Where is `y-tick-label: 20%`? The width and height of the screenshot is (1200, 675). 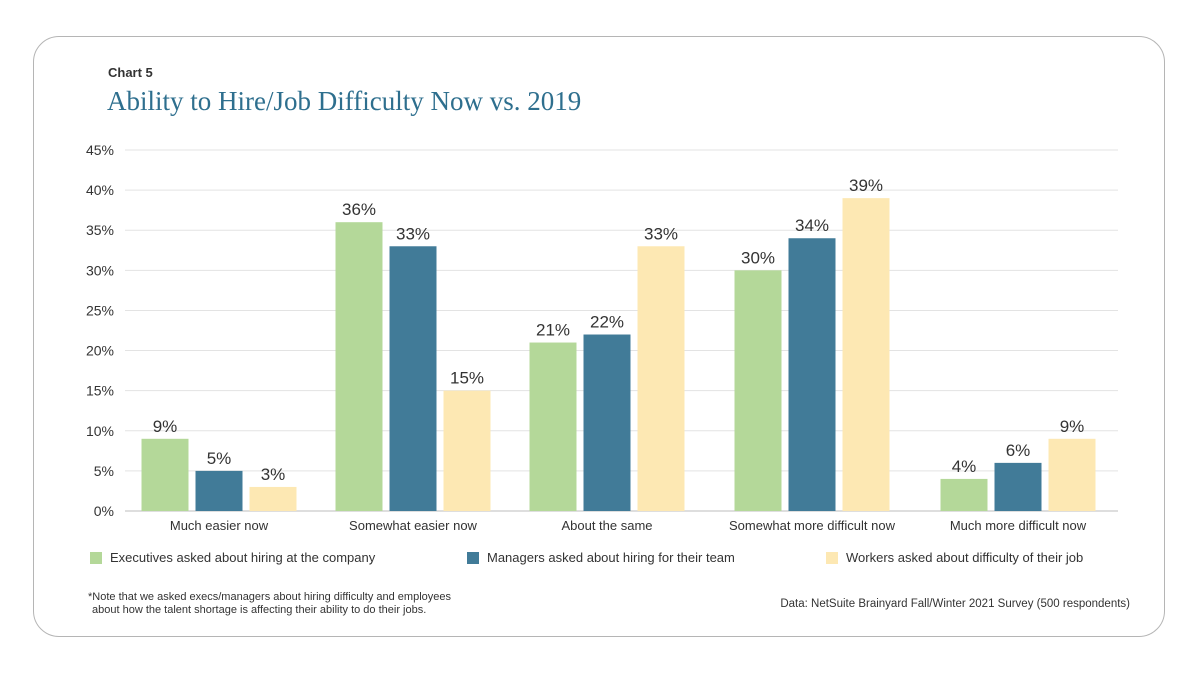 y-tick-label: 20% is located at coordinates (100, 351).